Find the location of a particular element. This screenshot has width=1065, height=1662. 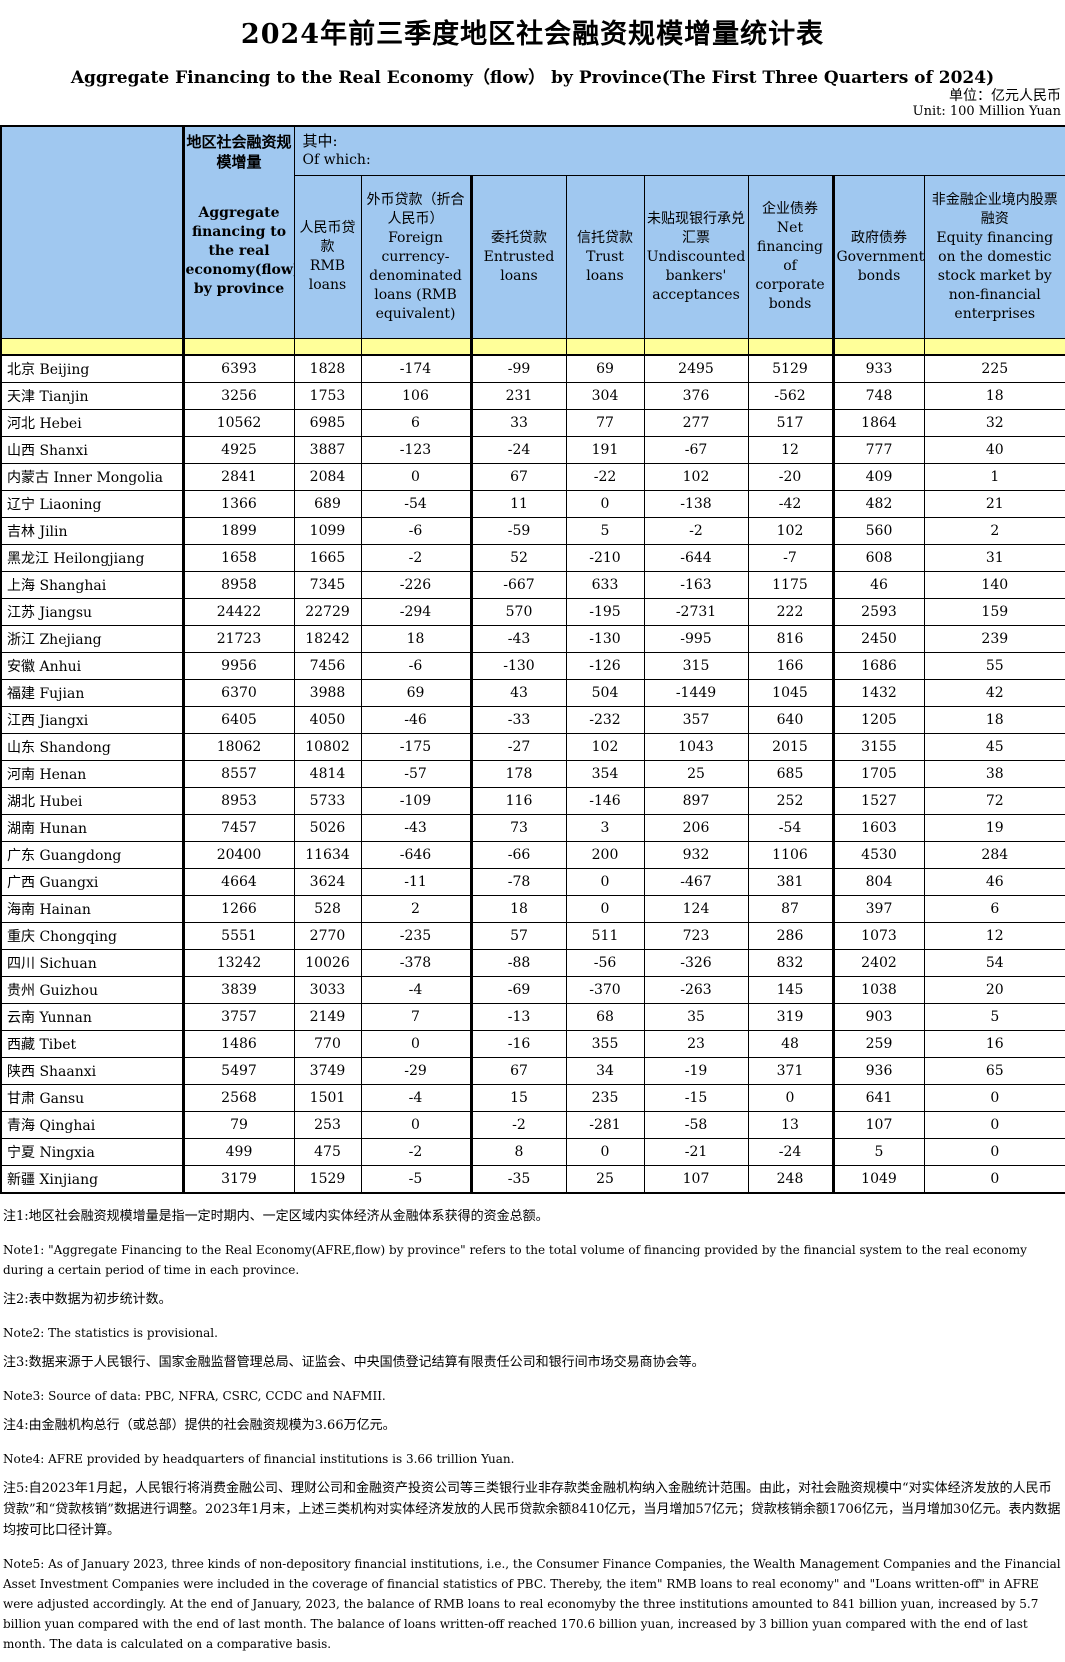

value-cell: 13242 is located at coordinates (238, 963).